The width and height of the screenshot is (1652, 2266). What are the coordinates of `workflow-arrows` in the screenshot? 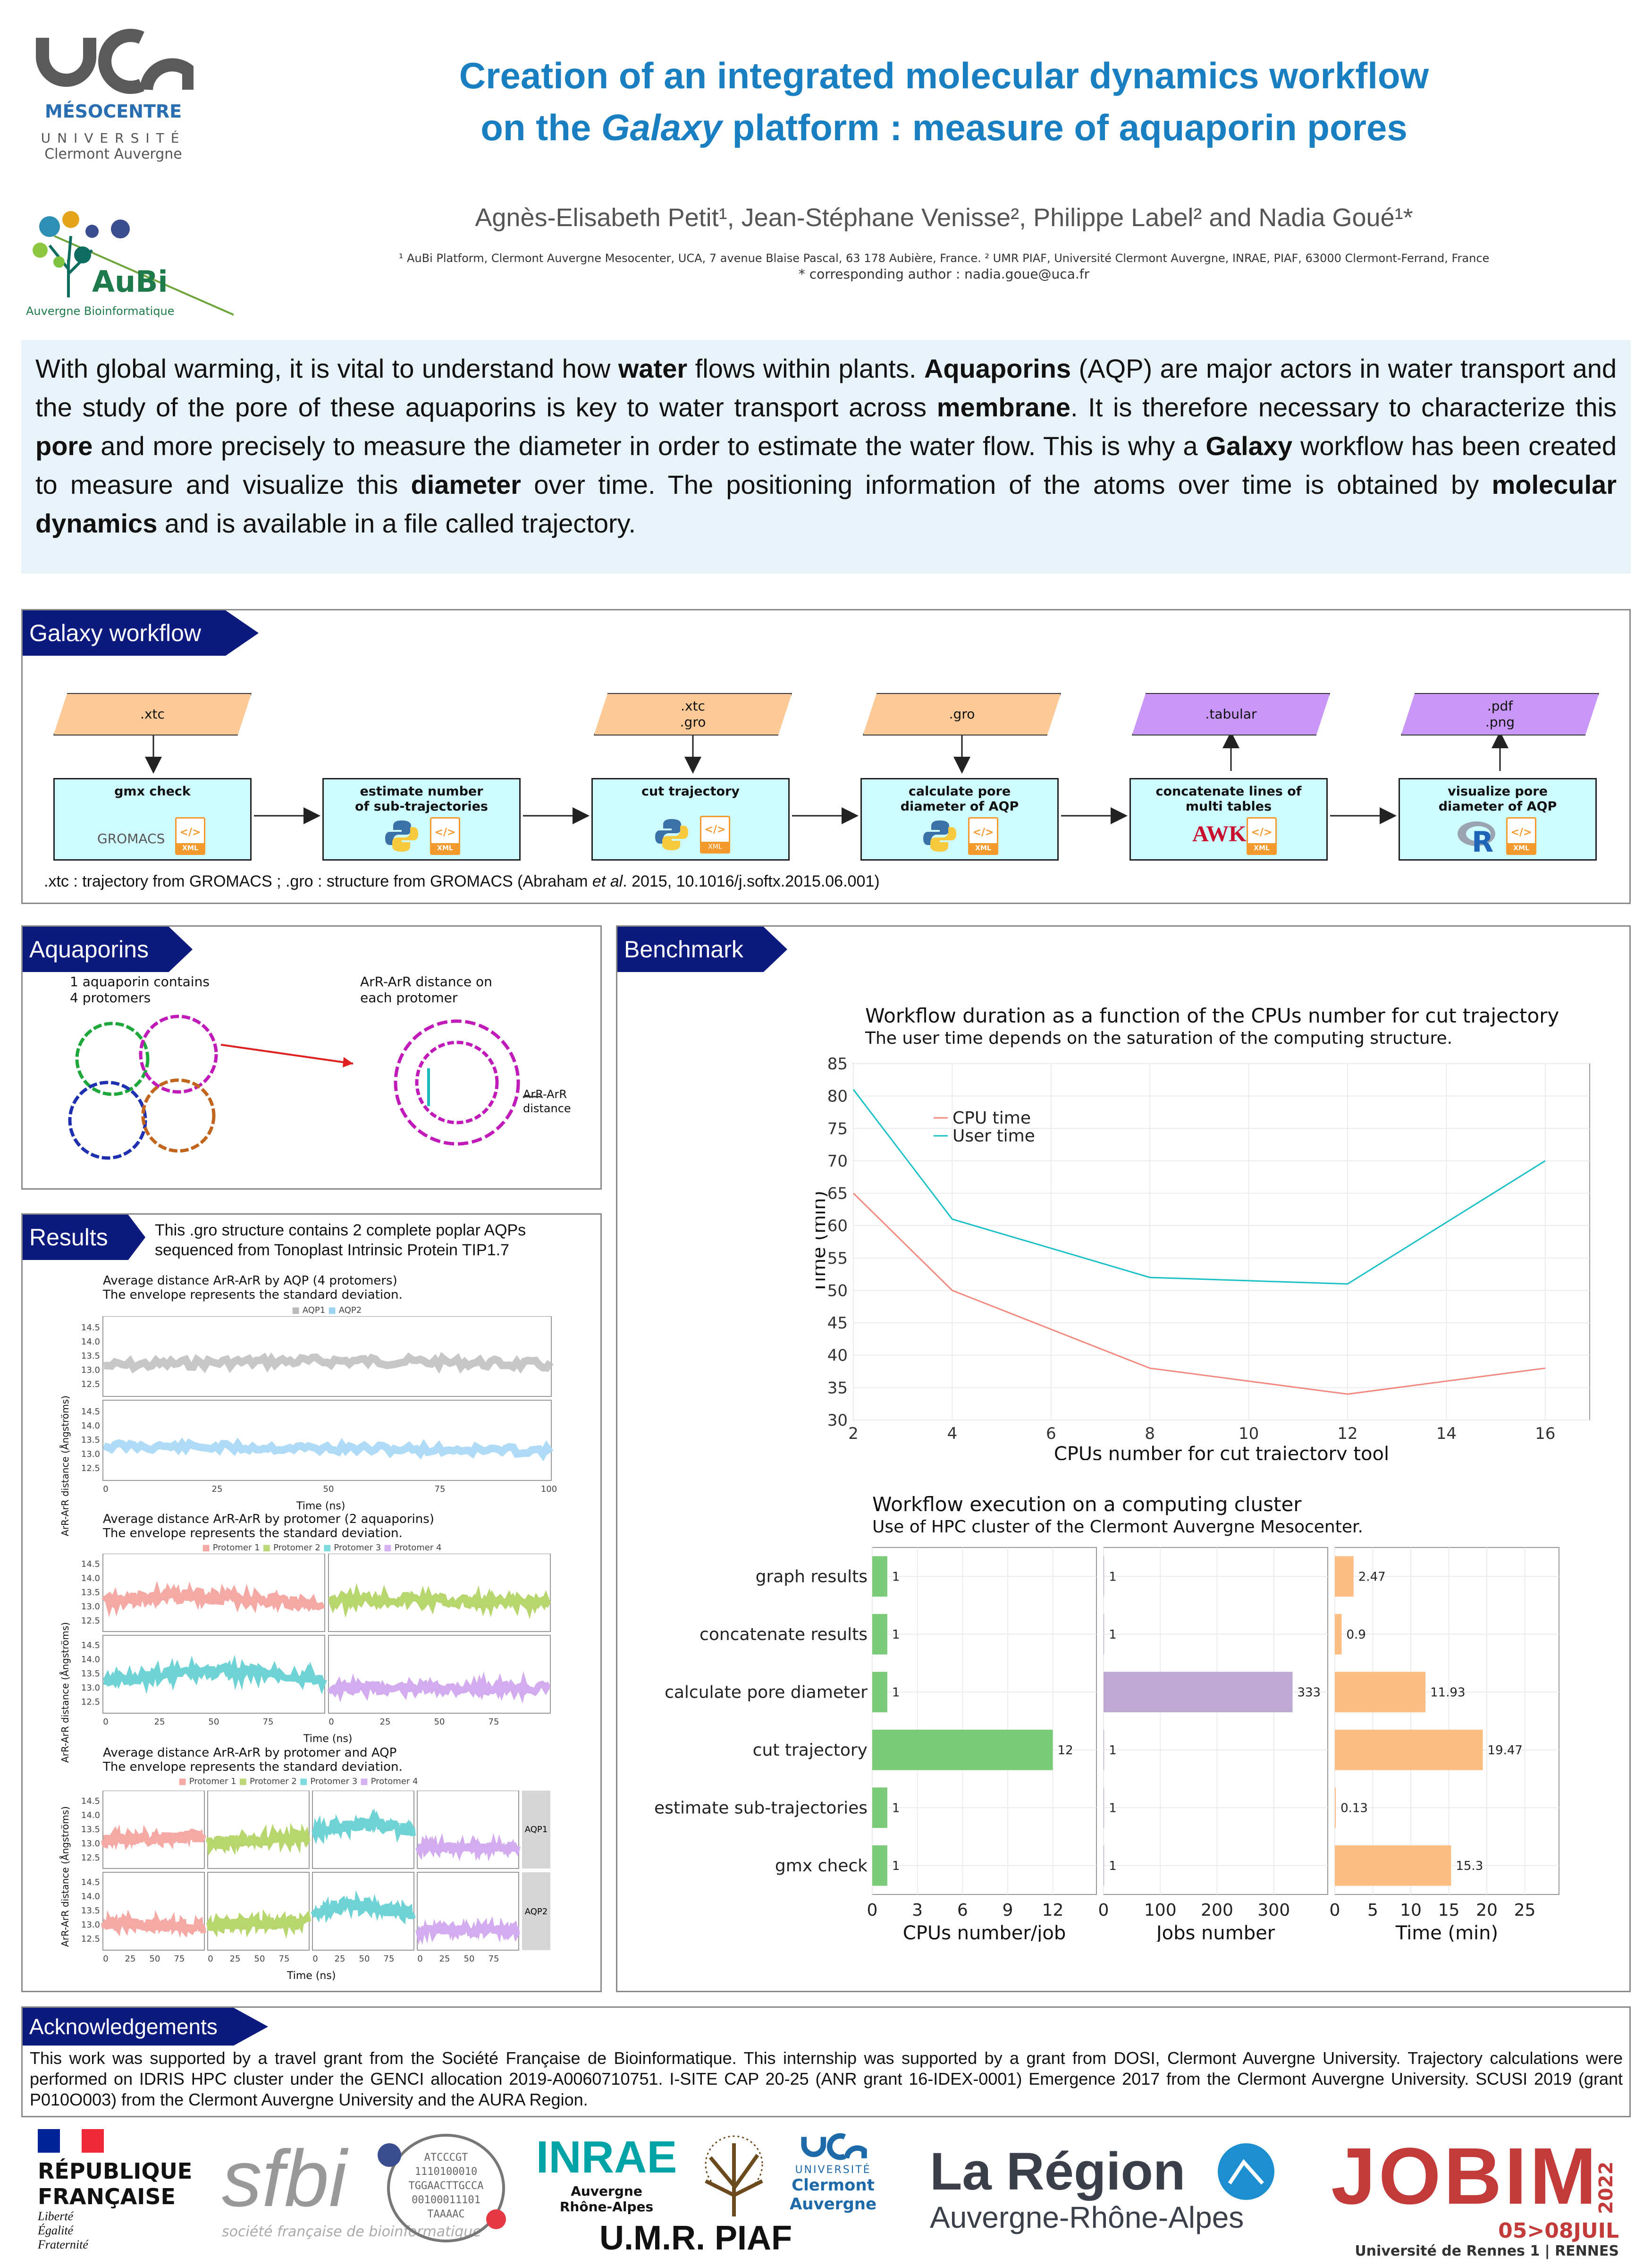 It's located at (827, 778).